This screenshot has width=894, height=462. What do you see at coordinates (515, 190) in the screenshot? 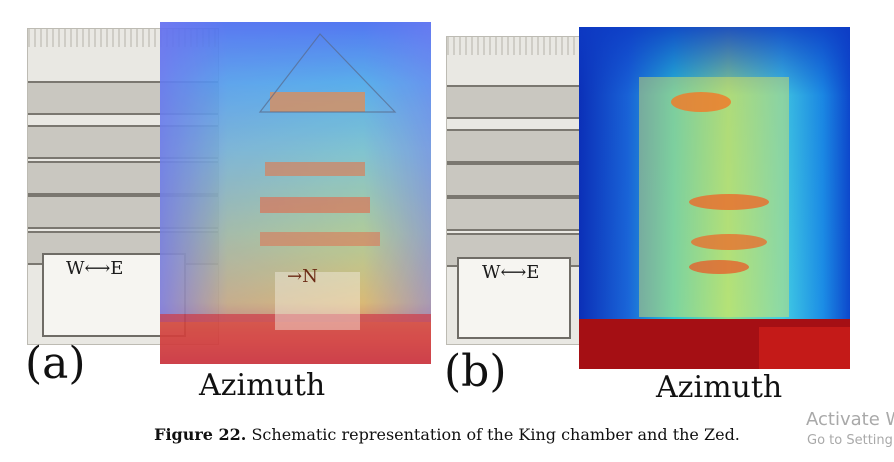
I see `chamber-sketch-b` at bounding box center [515, 190].